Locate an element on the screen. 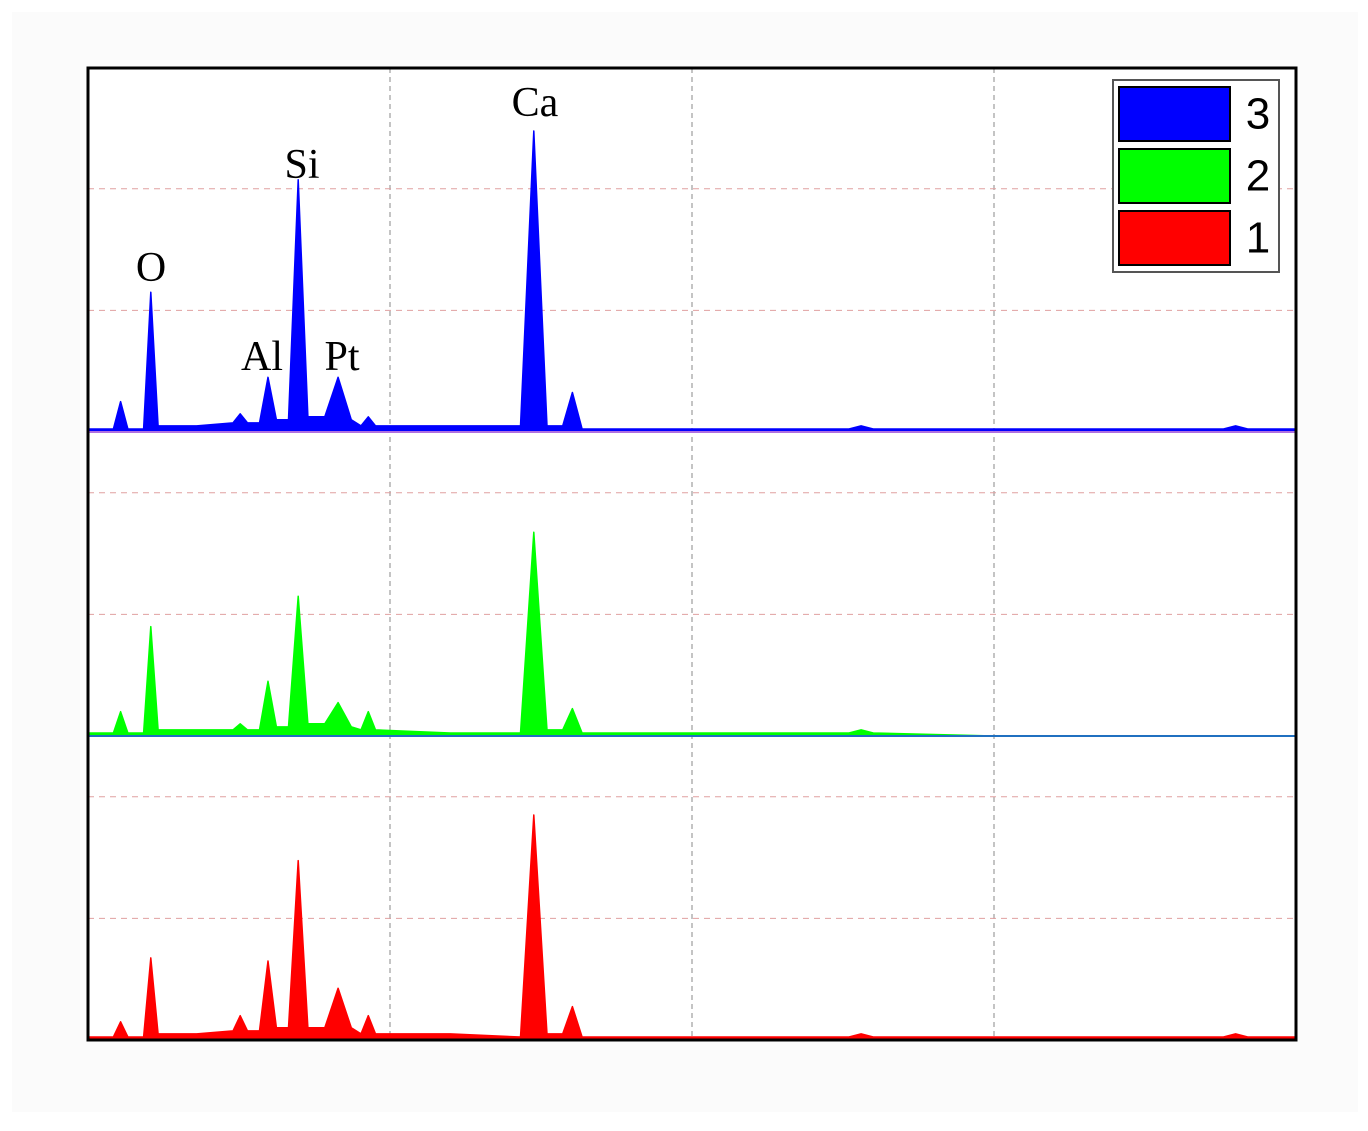 Image resolution: width=1368 pixels, height=1131 pixels. peak-label: Si is located at coordinates (301, 165).